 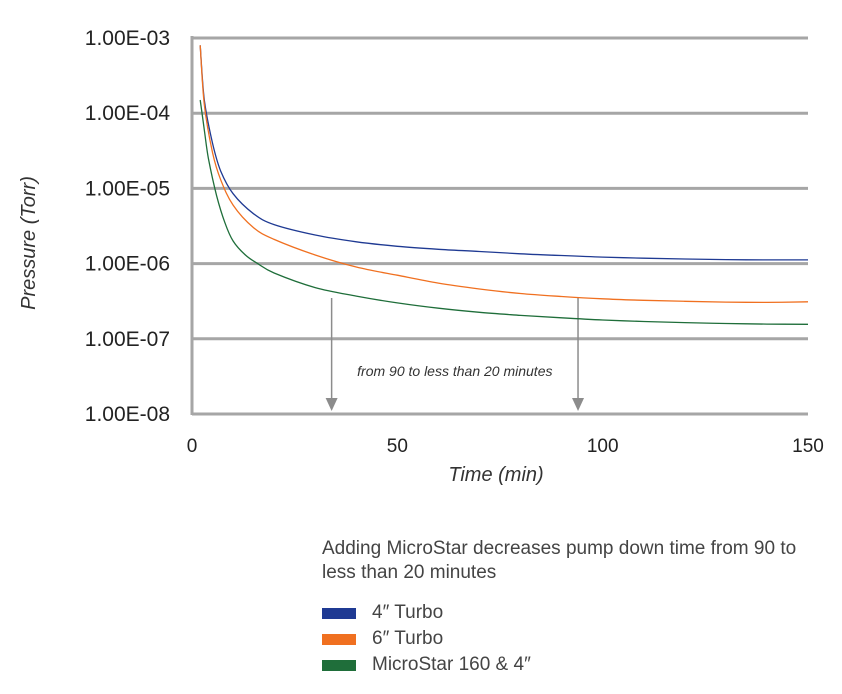 What do you see at coordinates (192, 446) in the screenshot?
I see `x-tick-label: 0` at bounding box center [192, 446].